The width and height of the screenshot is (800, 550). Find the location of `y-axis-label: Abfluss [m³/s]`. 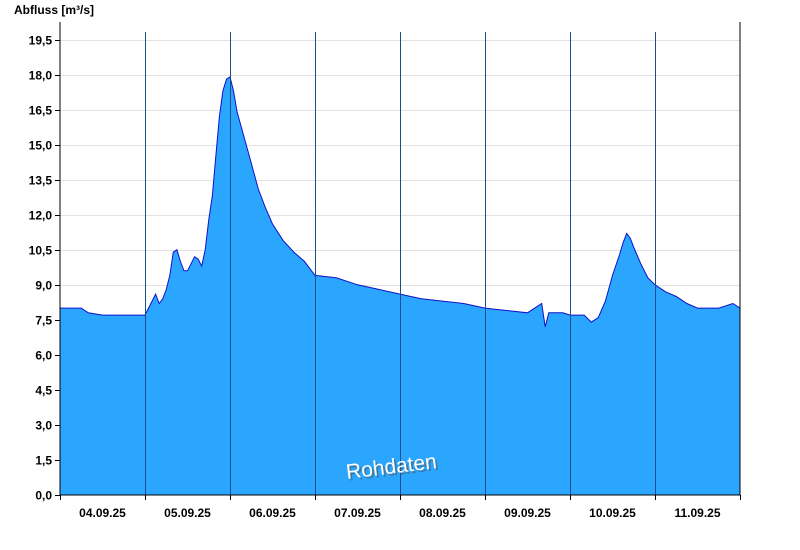

y-axis-label: Abfluss [m³/s] is located at coordinates (54, 10).